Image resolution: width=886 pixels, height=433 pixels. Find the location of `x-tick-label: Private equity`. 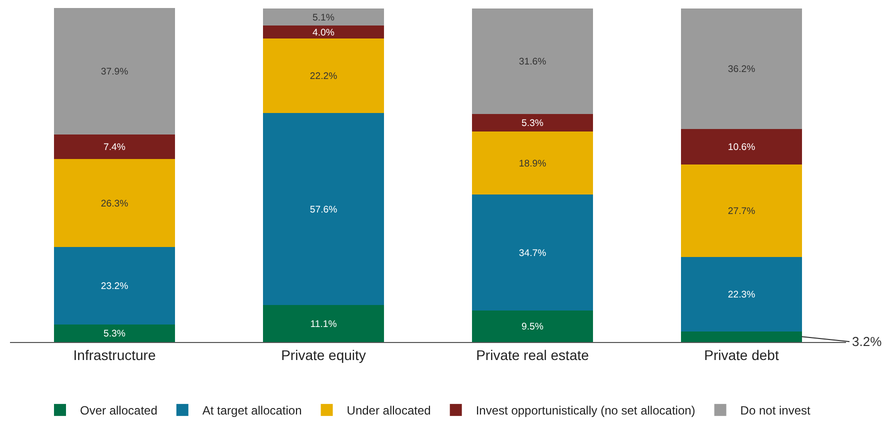

x-tick-label: Private equity is located at coordinates (323, 354).